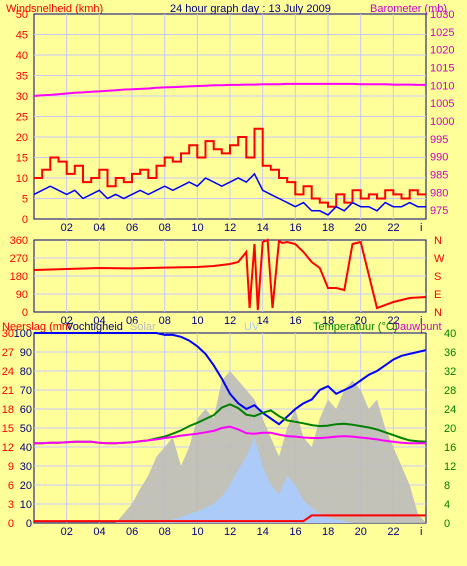  What do you see at coordinates (230, 518) in the screenshot?
I see `rain-line` at bounding box center [230, 518].